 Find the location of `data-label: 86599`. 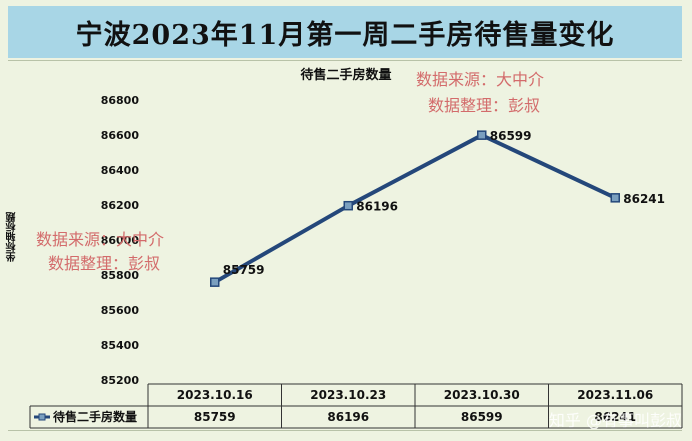

data-label: 86599 is located at coordinates (511, 136).